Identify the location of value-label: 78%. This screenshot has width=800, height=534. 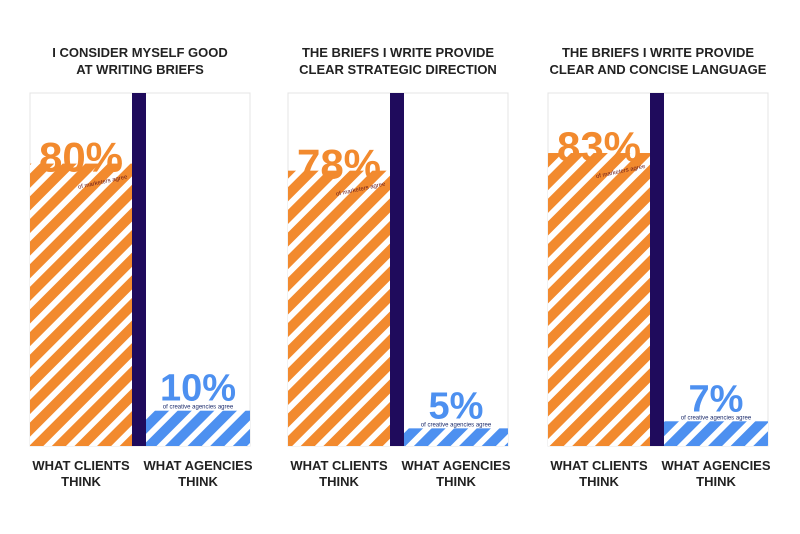
(339, 164).